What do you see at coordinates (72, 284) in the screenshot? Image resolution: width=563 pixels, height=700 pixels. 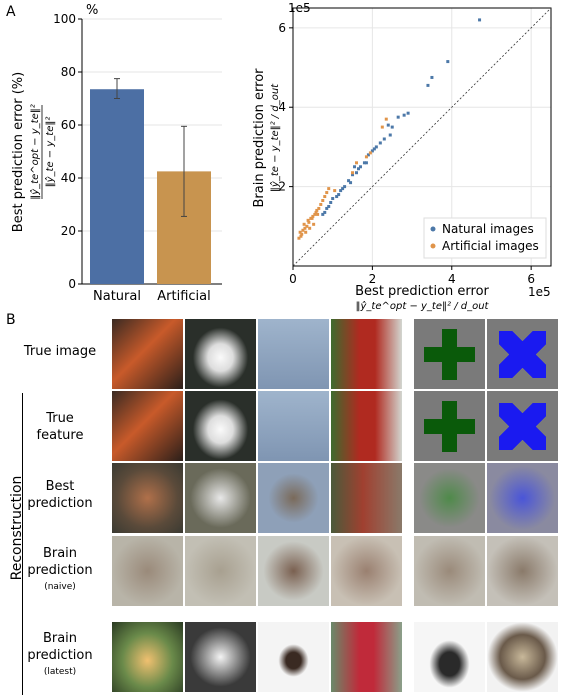 I see `bar-ytick-label: 0` at bounding box center [72, 284].